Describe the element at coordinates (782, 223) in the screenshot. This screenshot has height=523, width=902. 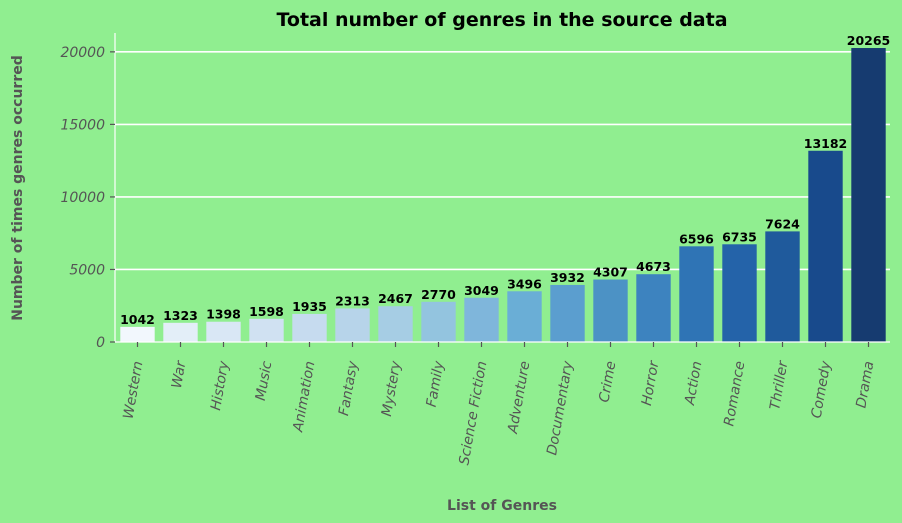
I see `data-label: 7624` at that location.